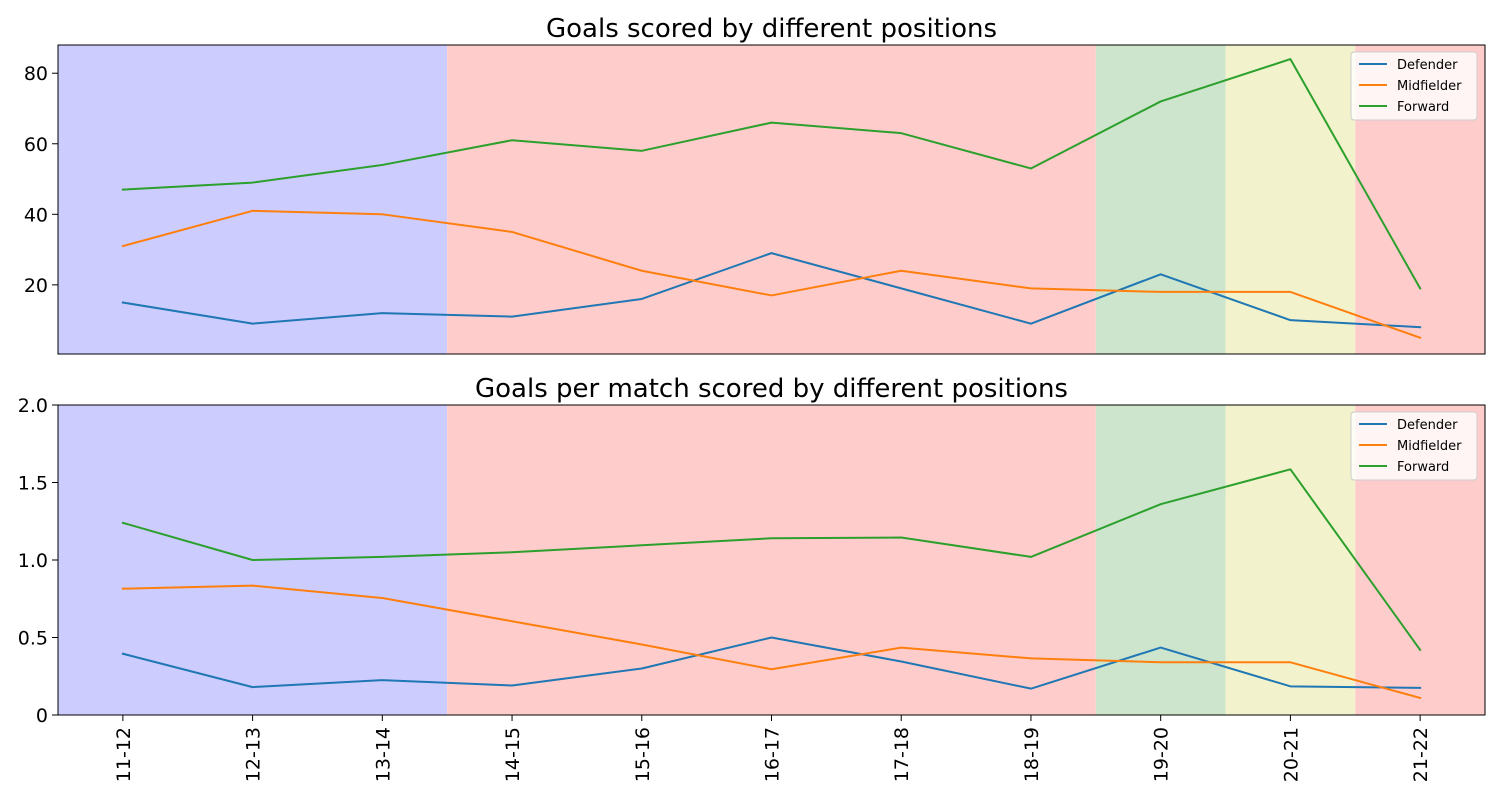 The width and height of the screenshot is (1500, 800). What do you see at coordinates (643, 754) in the screenshot?
I see `x-tick-label: 15-16` at bounding box center [643, 754].